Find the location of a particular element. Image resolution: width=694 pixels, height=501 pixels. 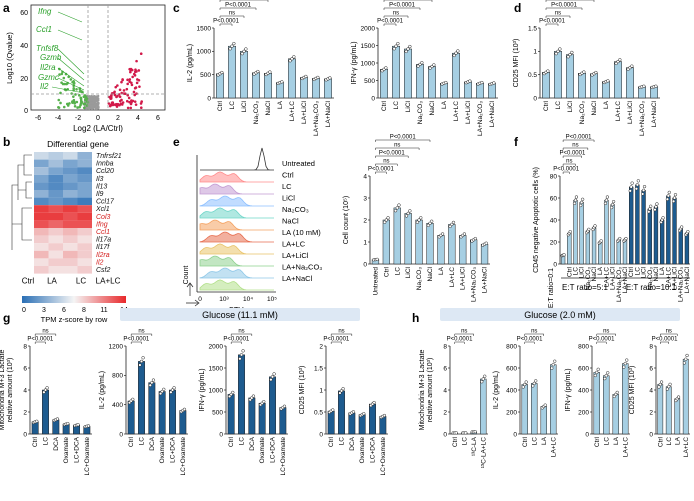

volcano-frame is located at coordinates (98, 57).